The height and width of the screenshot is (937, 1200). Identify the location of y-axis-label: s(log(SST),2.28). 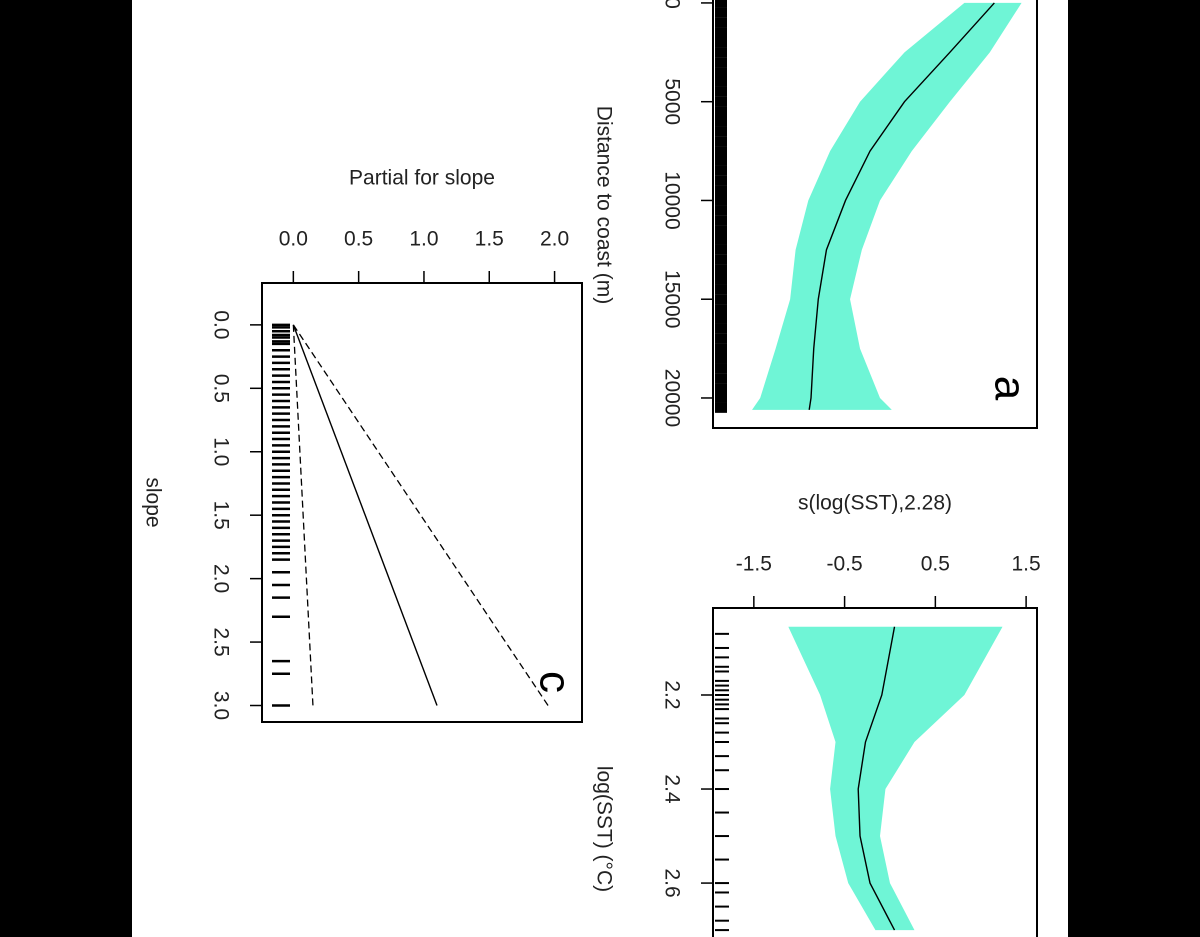
(875, 503).